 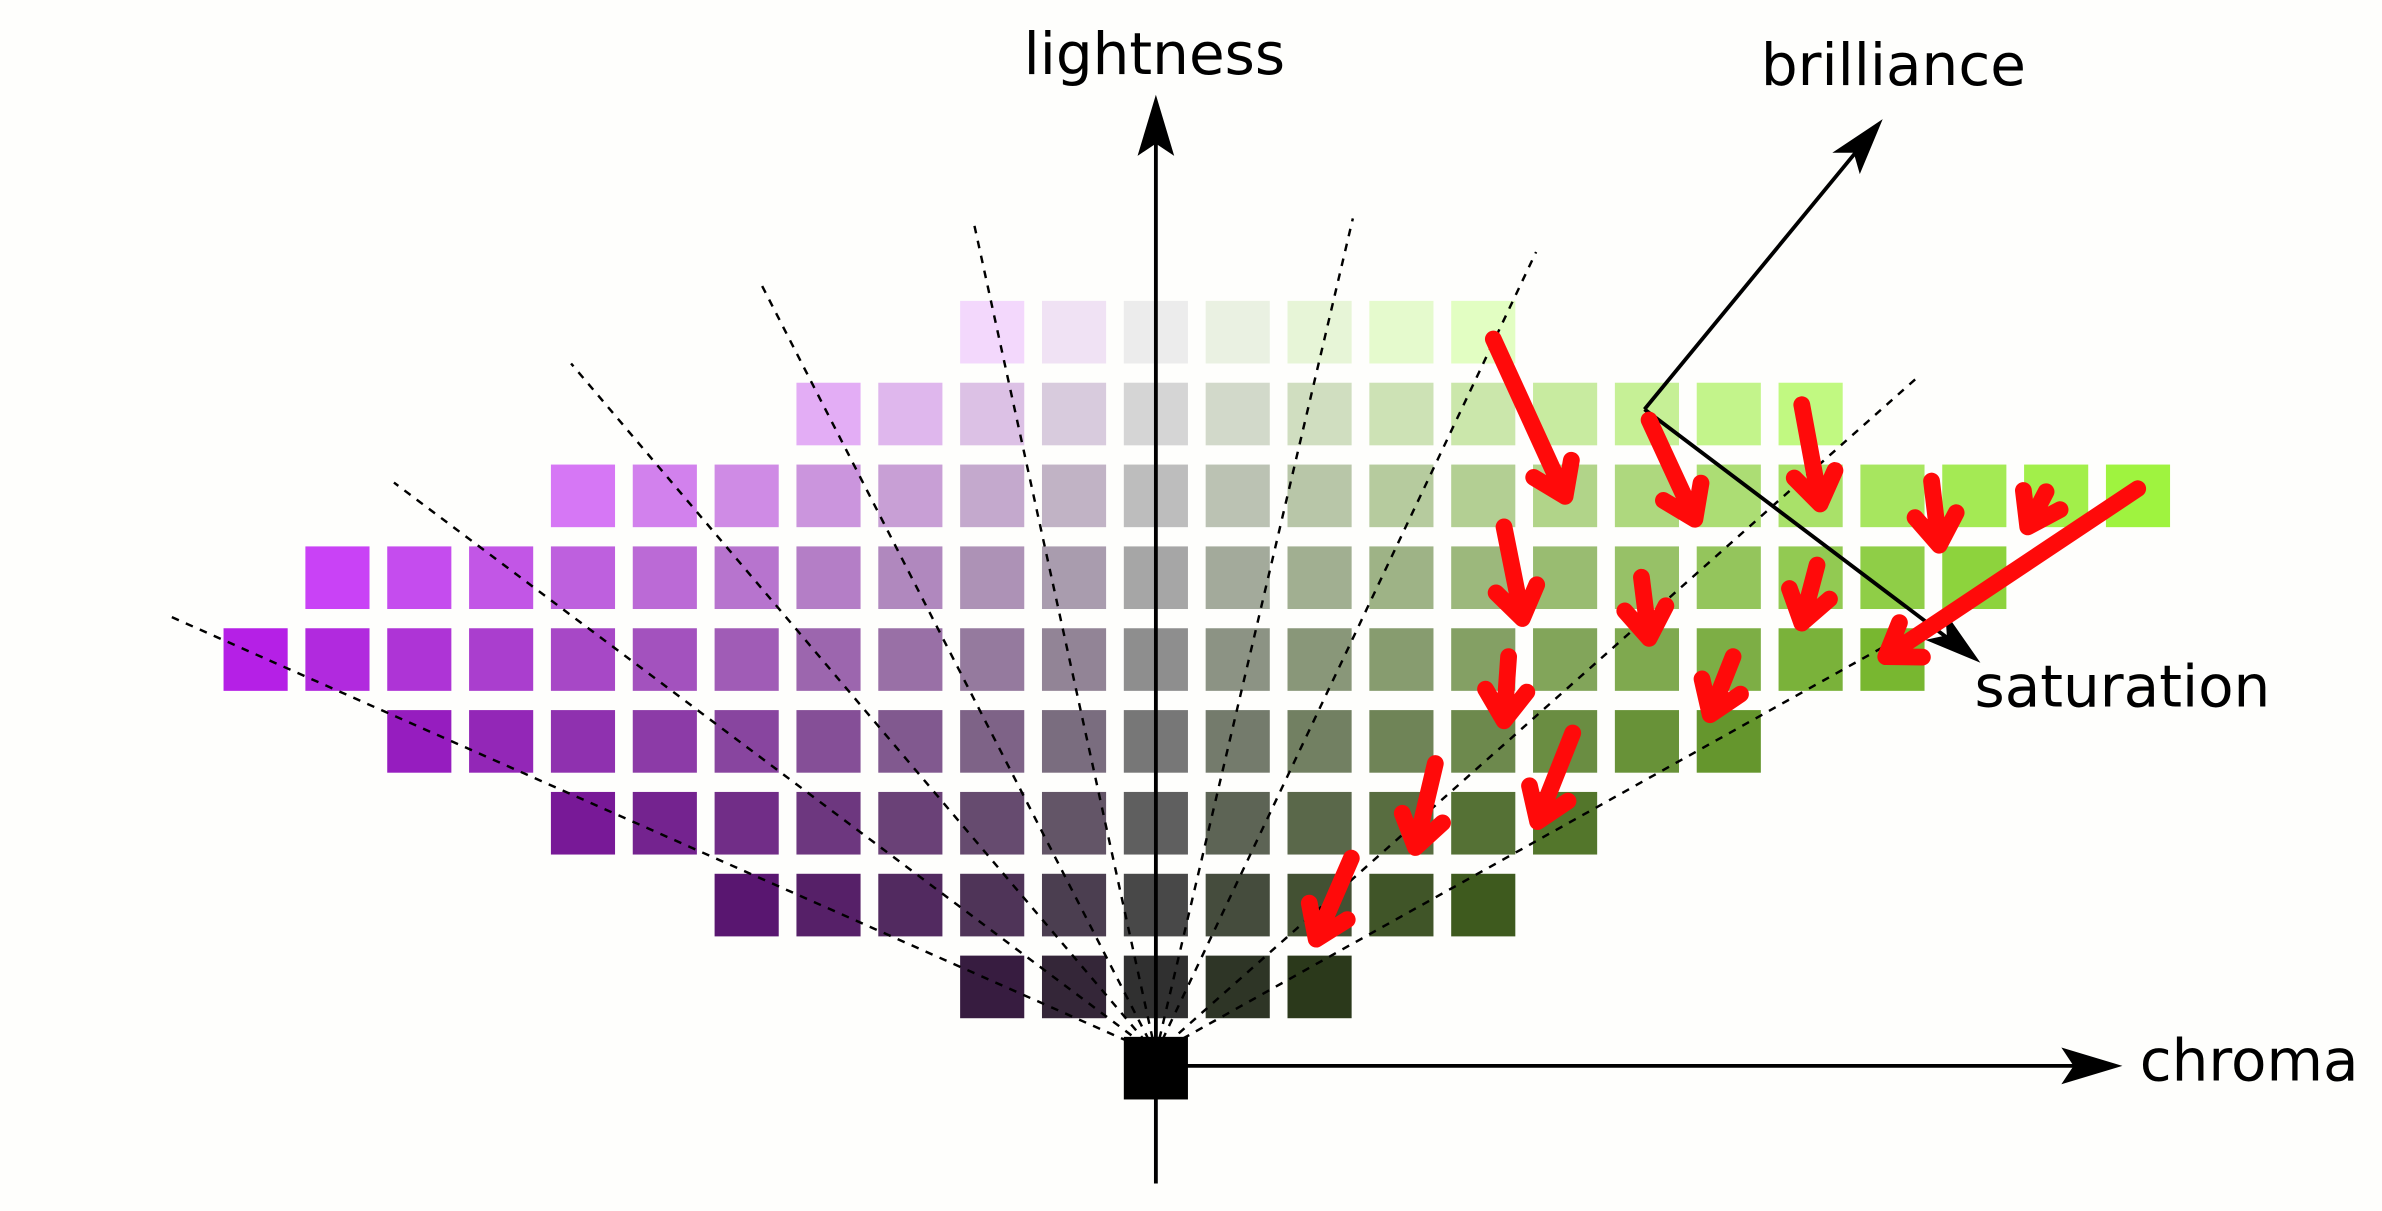 I want to click on axis-label: saturation, so click(x=2123, y=686).